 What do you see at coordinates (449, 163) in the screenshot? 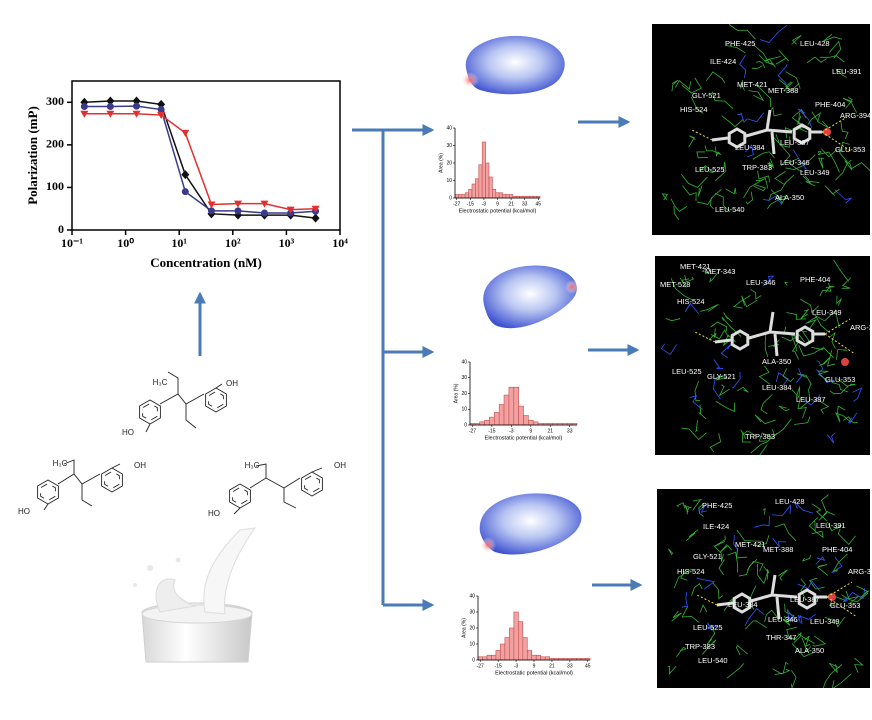
I see `y-tick-label: 20` at bounding box center [449, 163].